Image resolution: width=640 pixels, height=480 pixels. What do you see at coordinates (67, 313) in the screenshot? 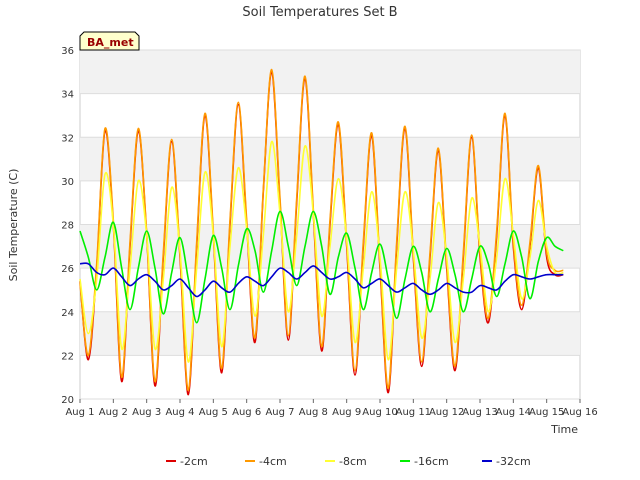
I see `y-tick-label: 24` at bounding box center [67, 313].